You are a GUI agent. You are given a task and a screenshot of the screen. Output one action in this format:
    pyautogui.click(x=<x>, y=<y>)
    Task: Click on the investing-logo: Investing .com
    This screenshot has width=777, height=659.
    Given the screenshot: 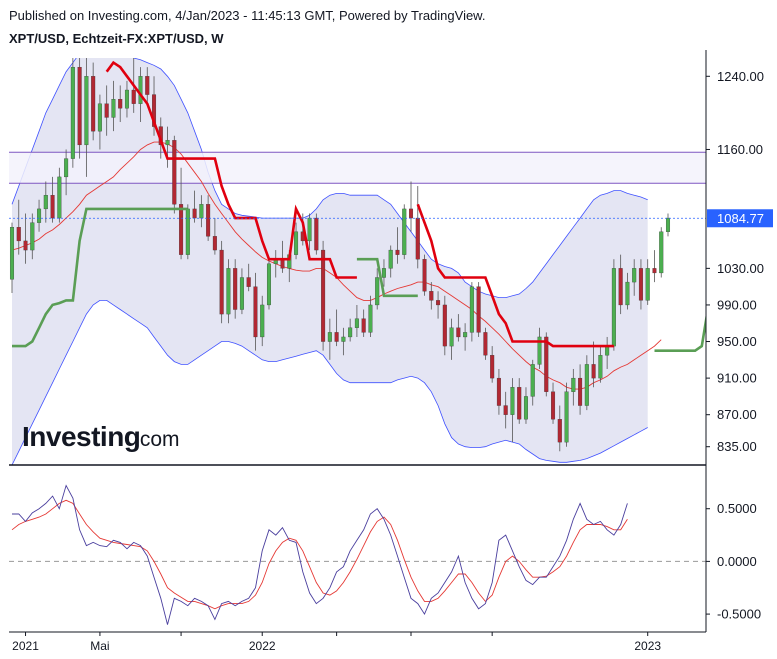 What is the action you would take?
    pyautogui.click(x=101, y=436)
    